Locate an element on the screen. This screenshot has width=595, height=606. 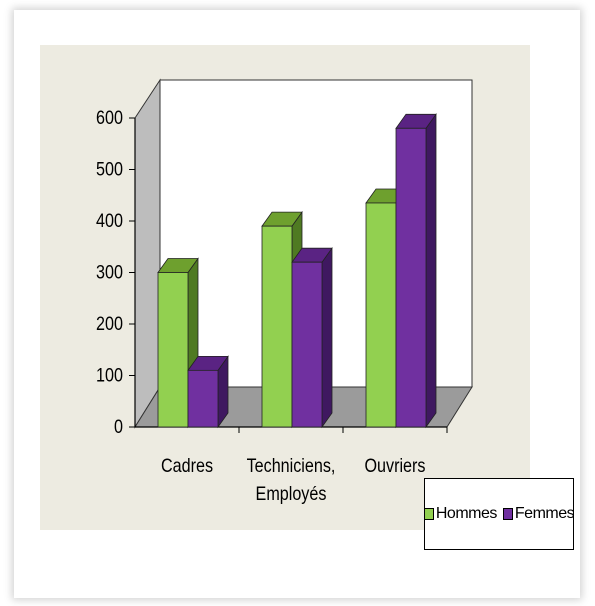
y-tick-label: 600 is located at coordinates (109, 118).